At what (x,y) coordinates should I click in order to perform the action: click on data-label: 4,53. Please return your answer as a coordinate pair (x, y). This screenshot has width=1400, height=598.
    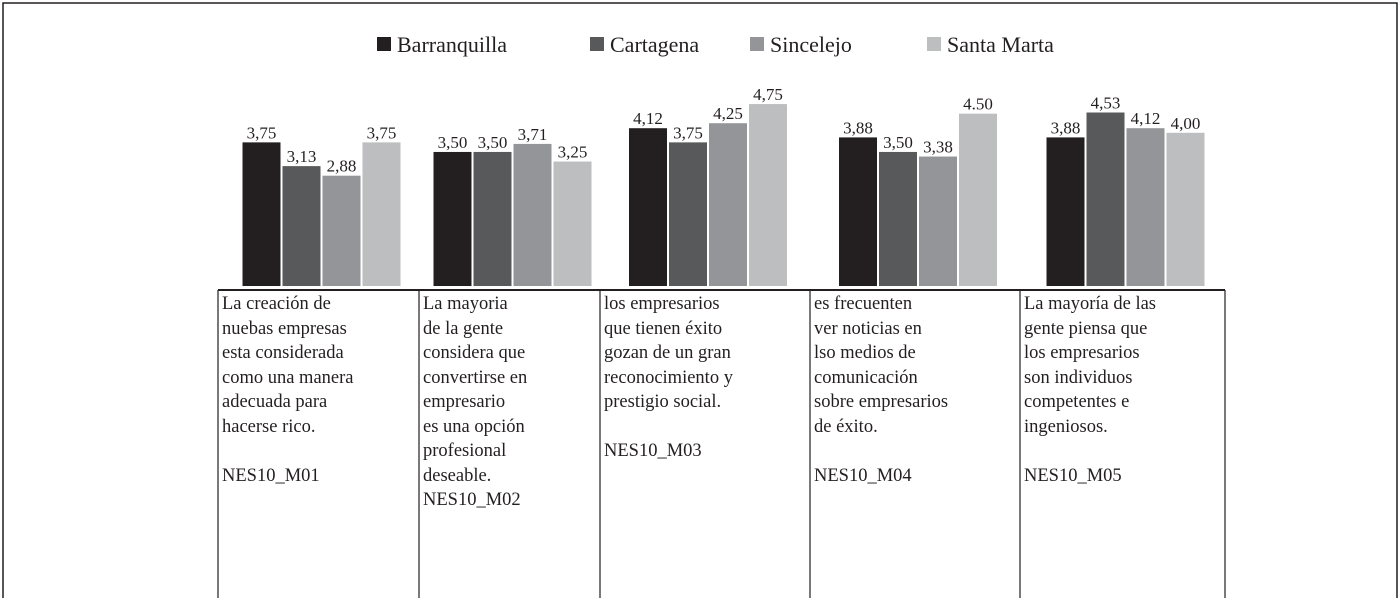
    Looking at the image, I should click on (1106, 103).